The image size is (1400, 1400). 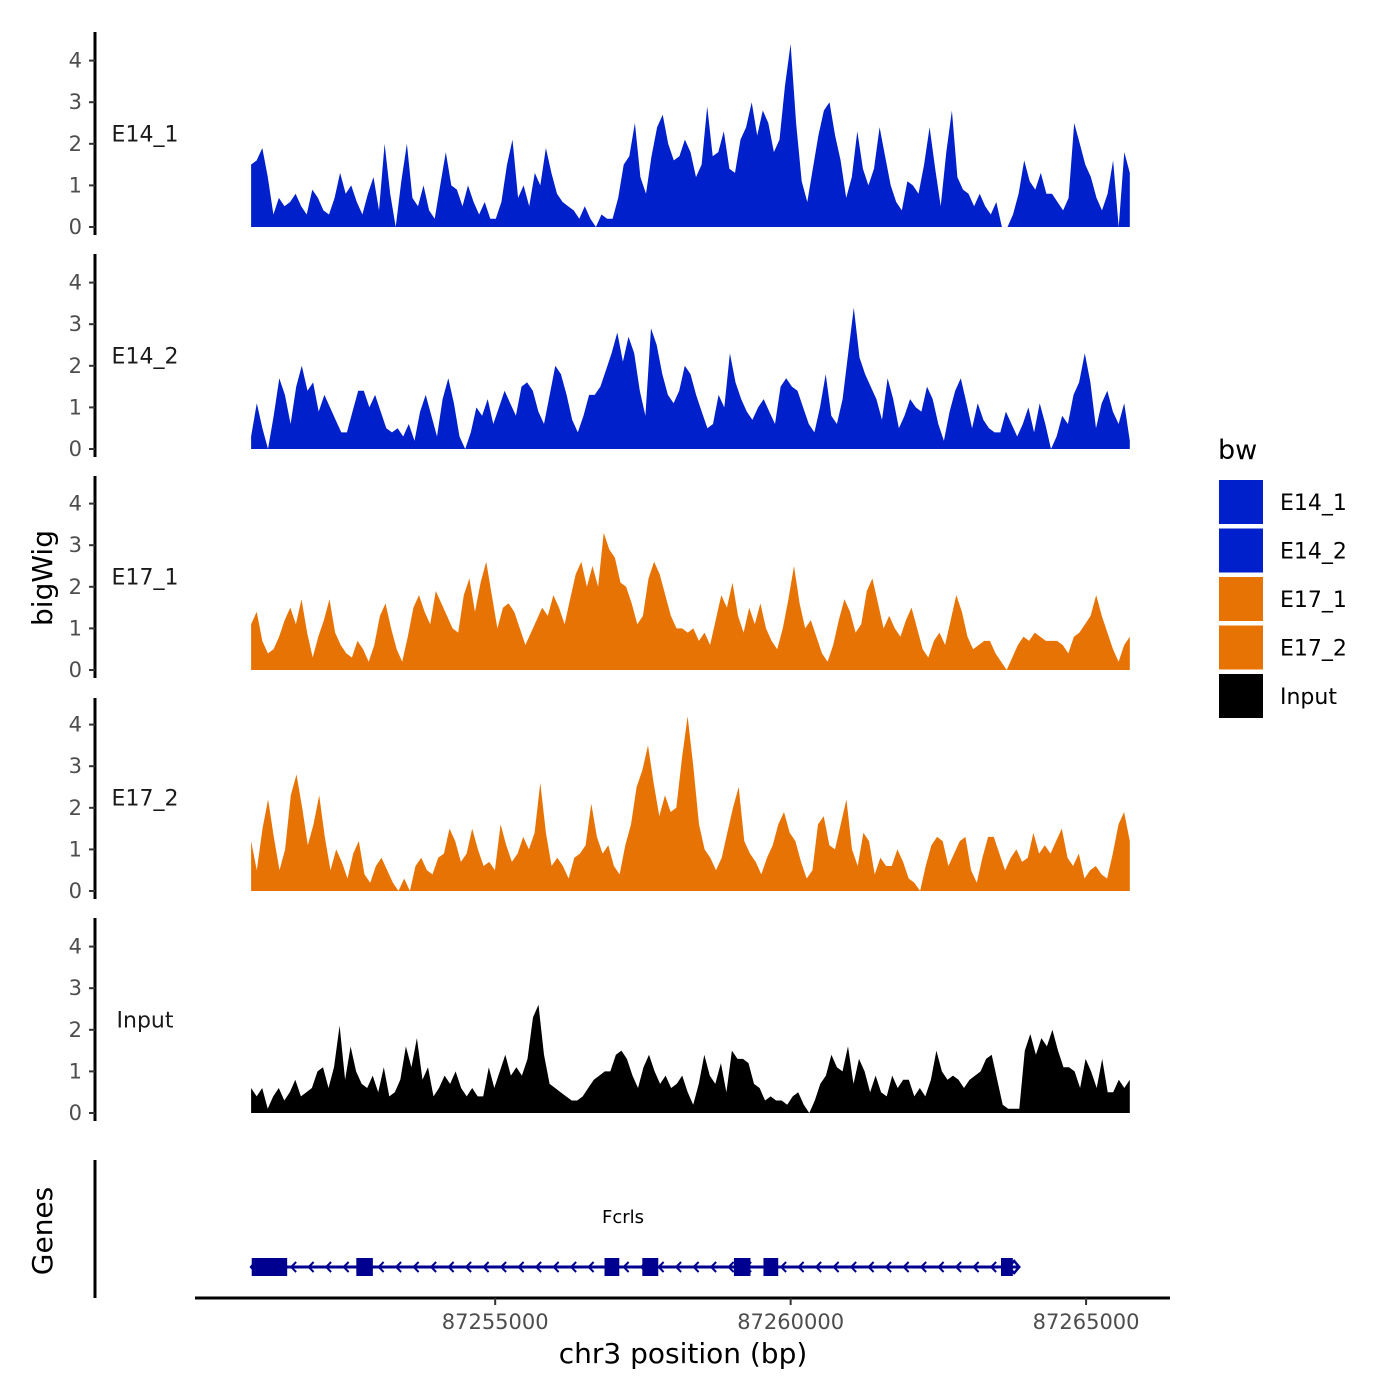 I want to click on track-e17_2: 0 1 2 3 4 E17_2, so click(x=599, y=800).